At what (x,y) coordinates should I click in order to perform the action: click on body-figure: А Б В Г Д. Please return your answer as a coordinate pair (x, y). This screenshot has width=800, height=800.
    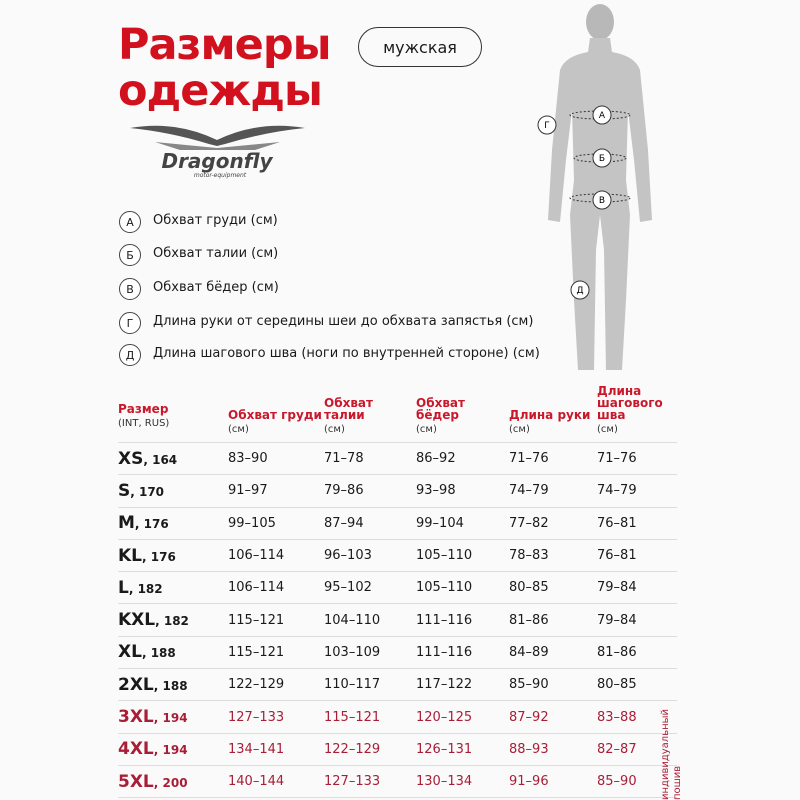
    Looking at the image, I should click on (594, 187).